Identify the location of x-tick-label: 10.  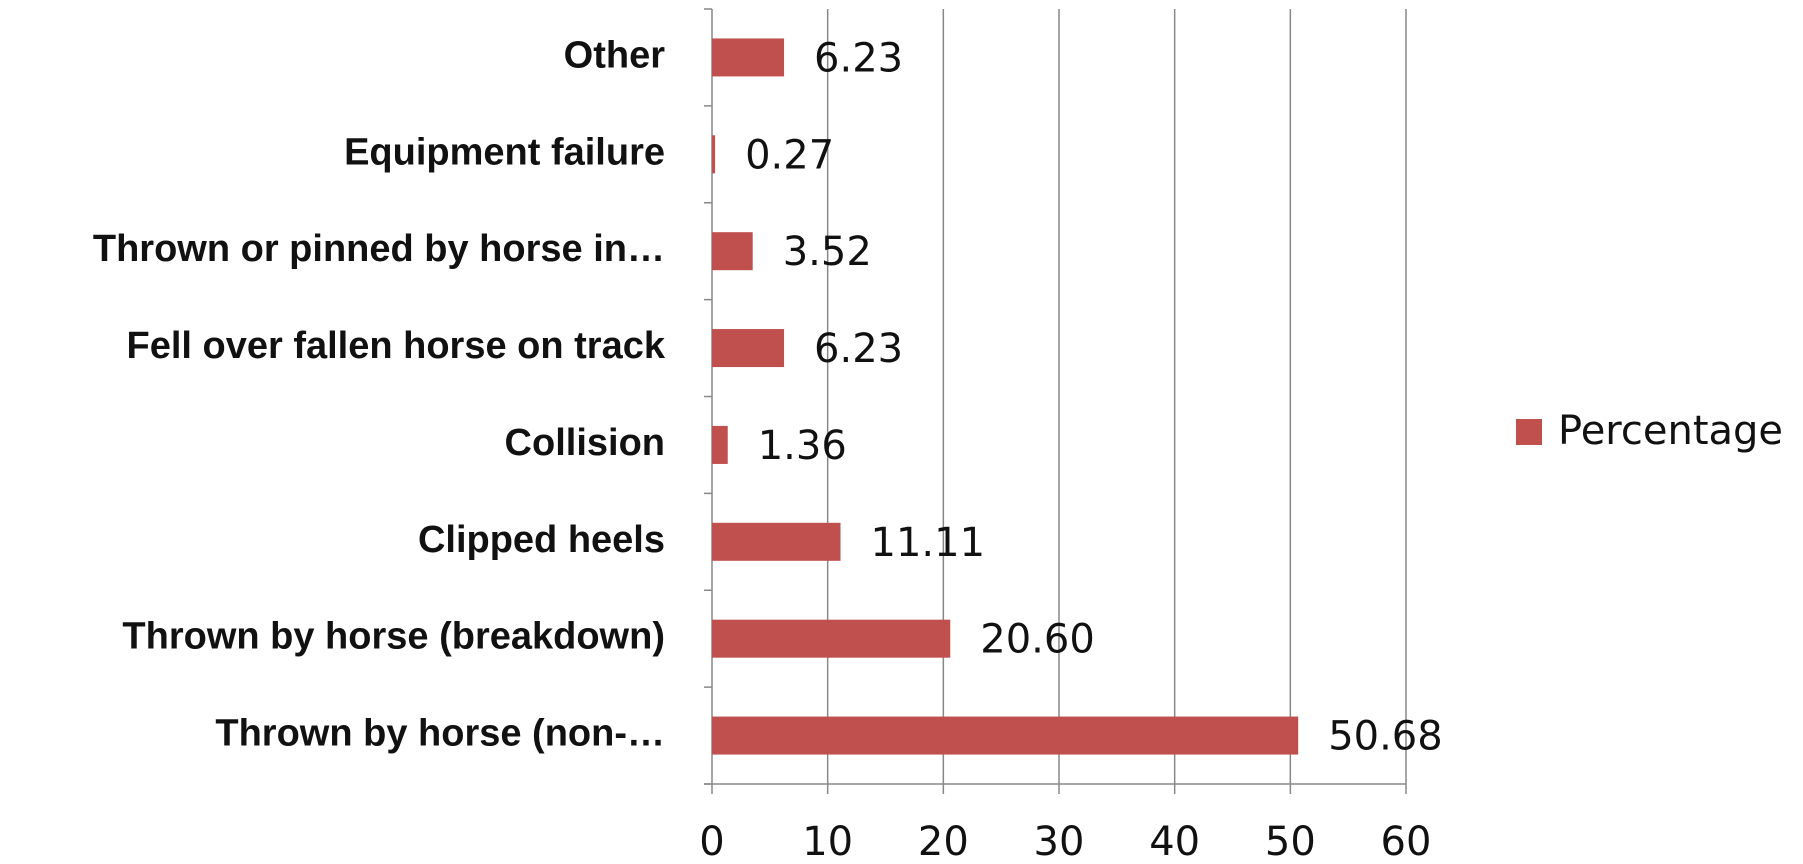
(827, 841).